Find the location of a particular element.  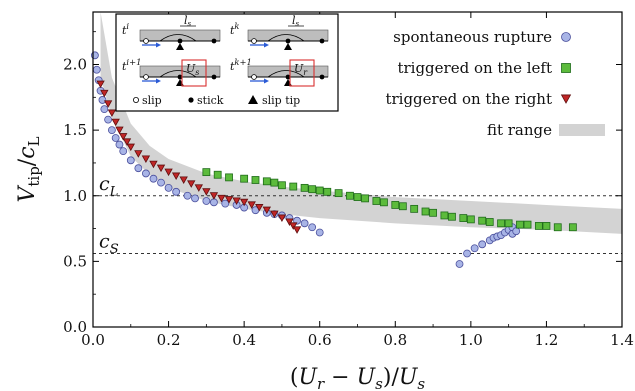

y-tick-label: 2.0 is located at coordinates (75, 65).